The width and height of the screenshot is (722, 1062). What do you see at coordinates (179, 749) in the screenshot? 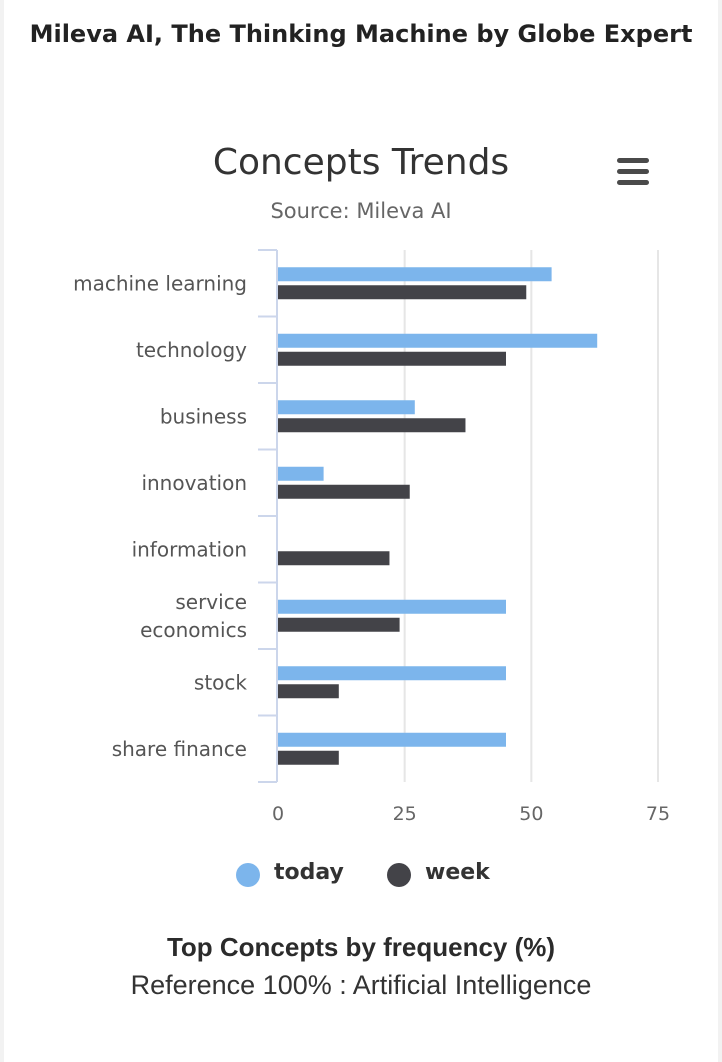
I see `category-label: share finance` at bounding box center [179, 749].